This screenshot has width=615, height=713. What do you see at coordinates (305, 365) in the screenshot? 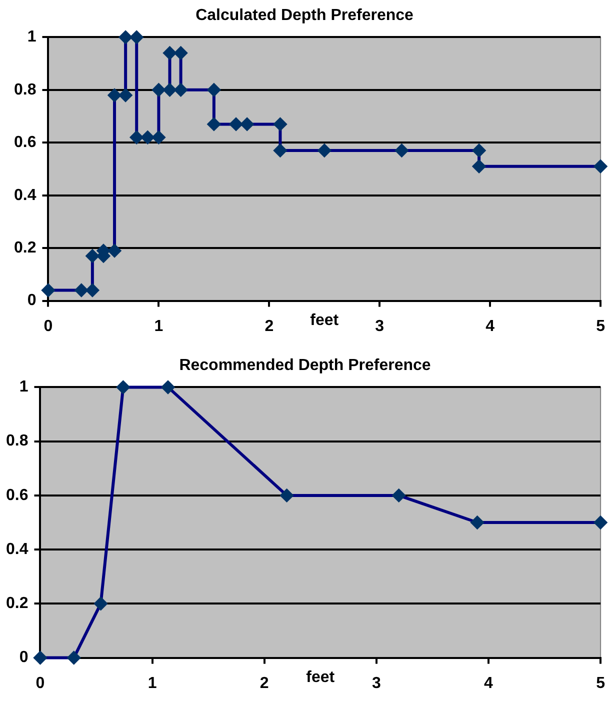
I see `chart-title: Recommended Depth Preference` at bounding box center [305, 365].